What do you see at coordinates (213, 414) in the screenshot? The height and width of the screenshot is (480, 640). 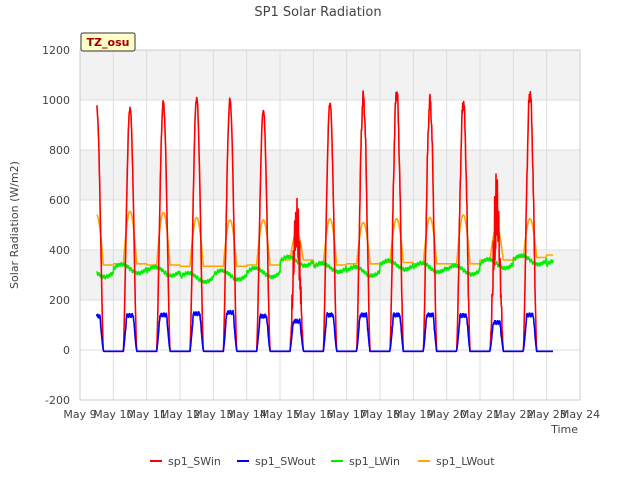 I see `x-tick-label: May 13` at bounding box center [213, 414].